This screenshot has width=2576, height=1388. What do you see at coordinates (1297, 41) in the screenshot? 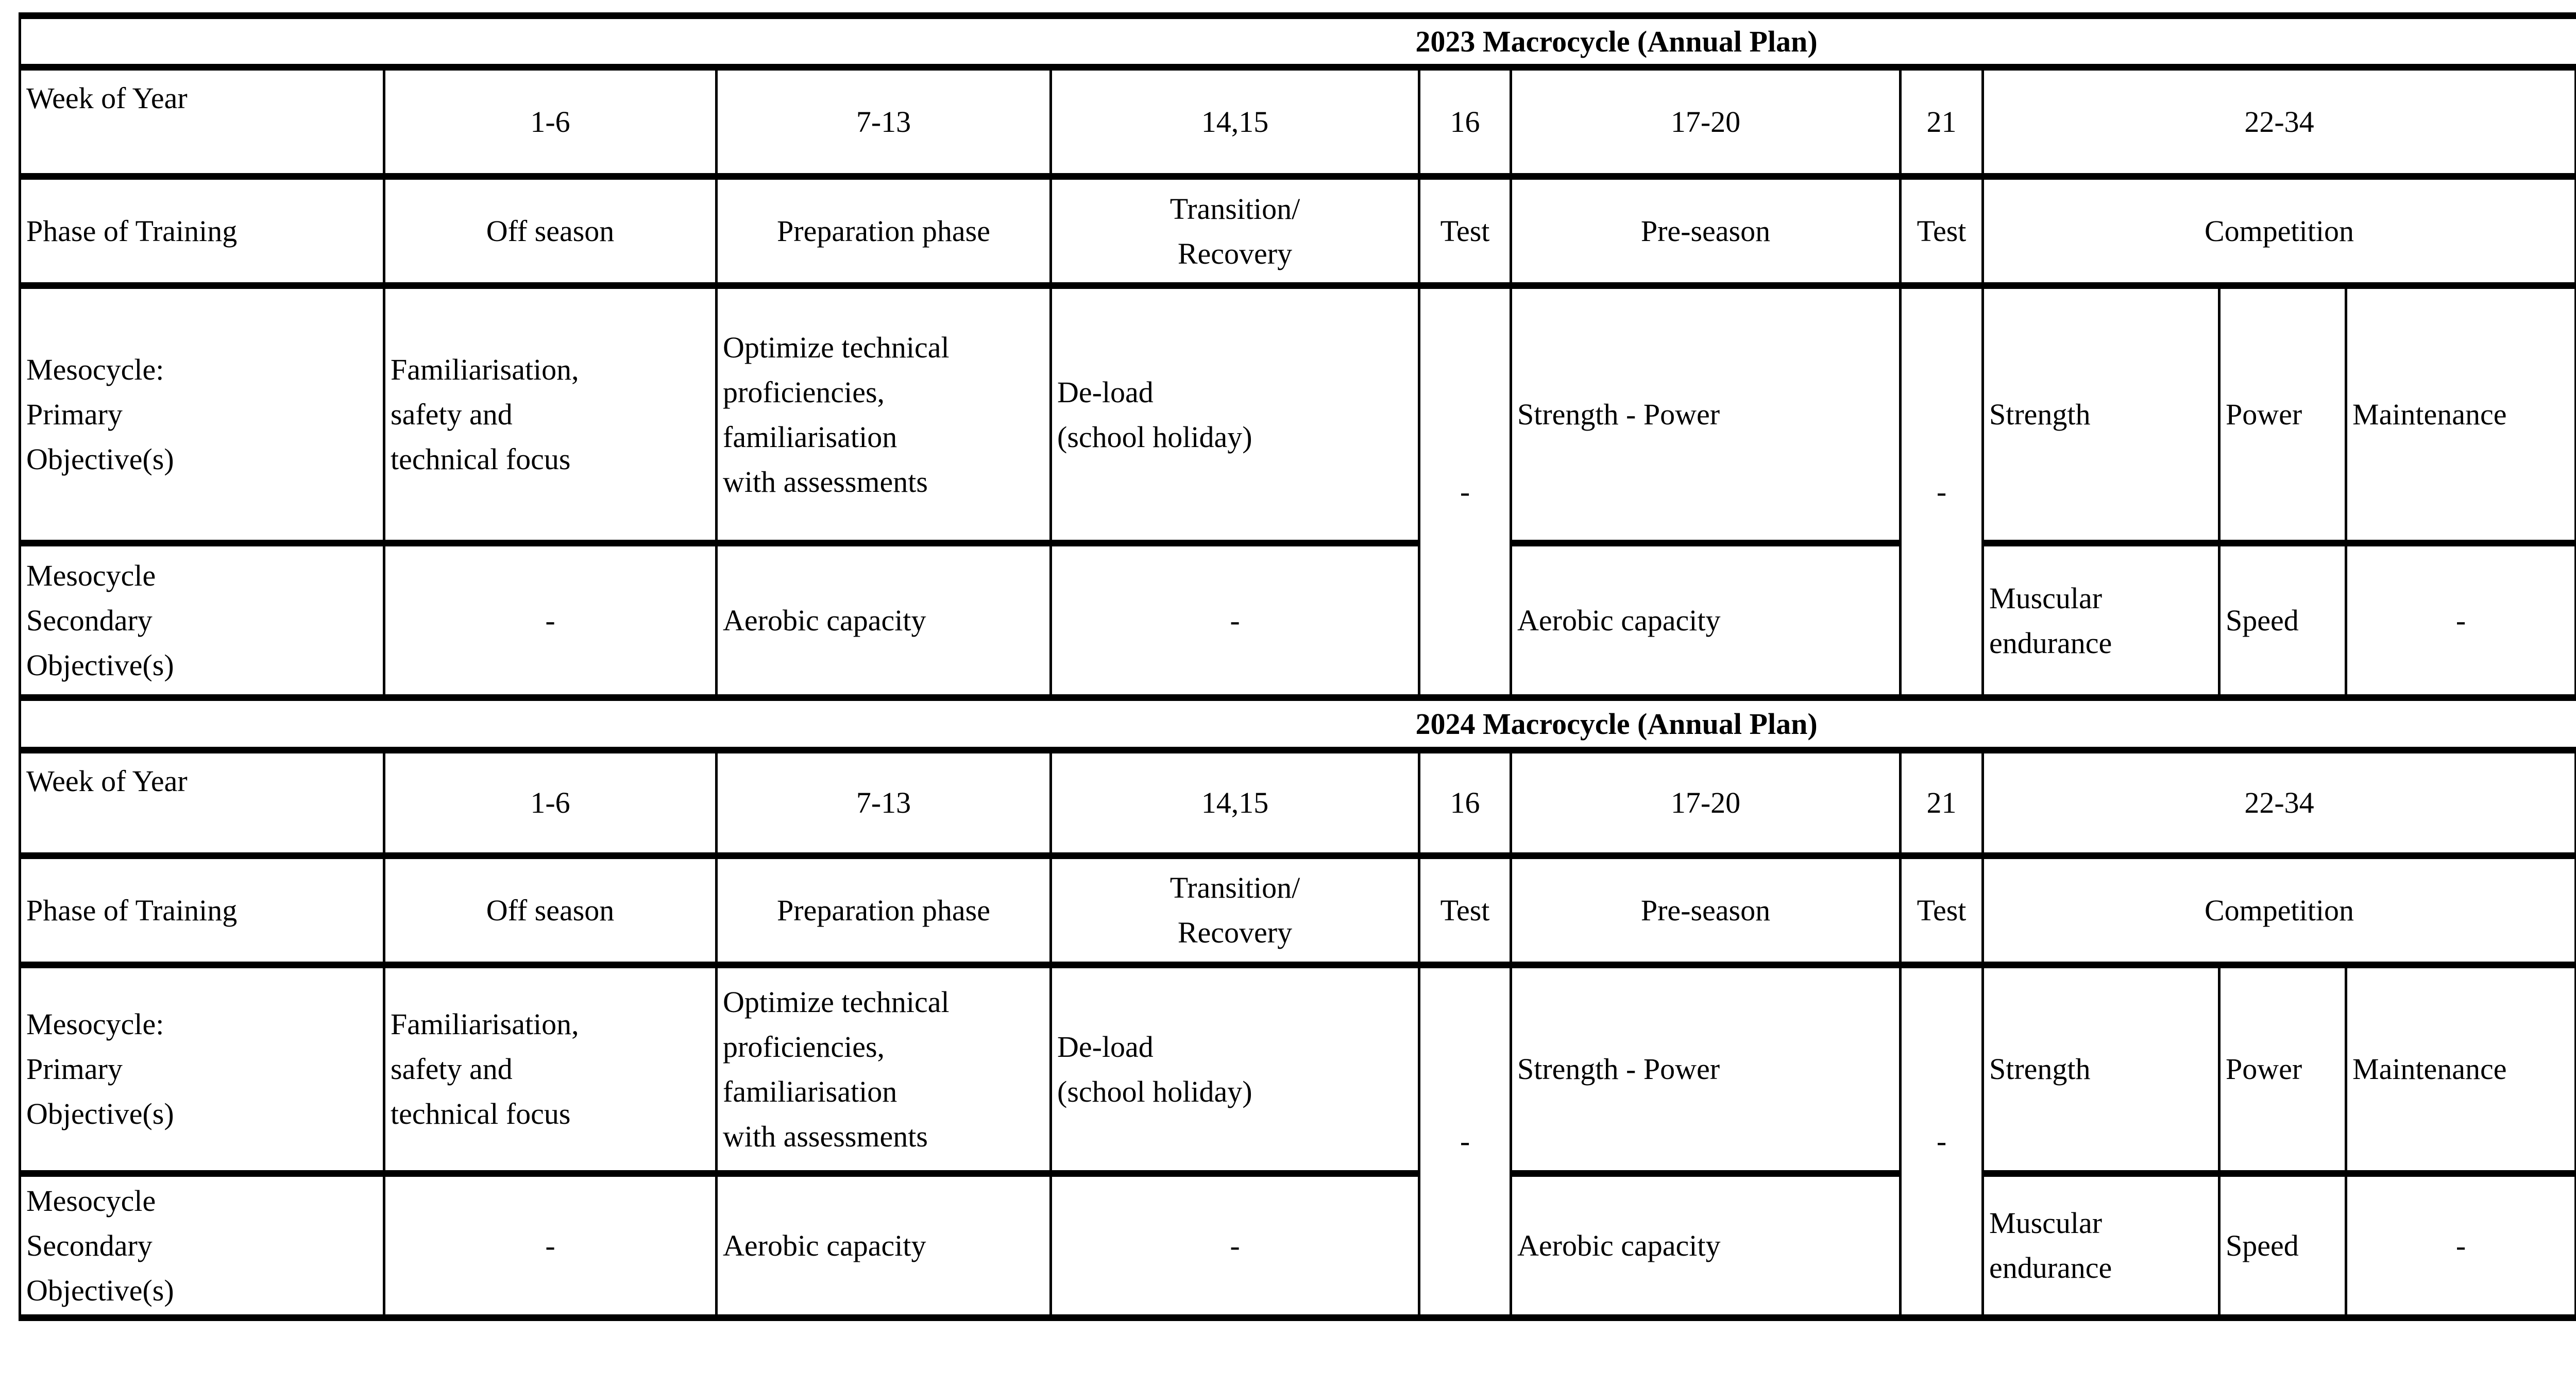
I see `table-title-2023: 2023 Macrocycle (Annual Plan)` at bounding box center [1297, 41].